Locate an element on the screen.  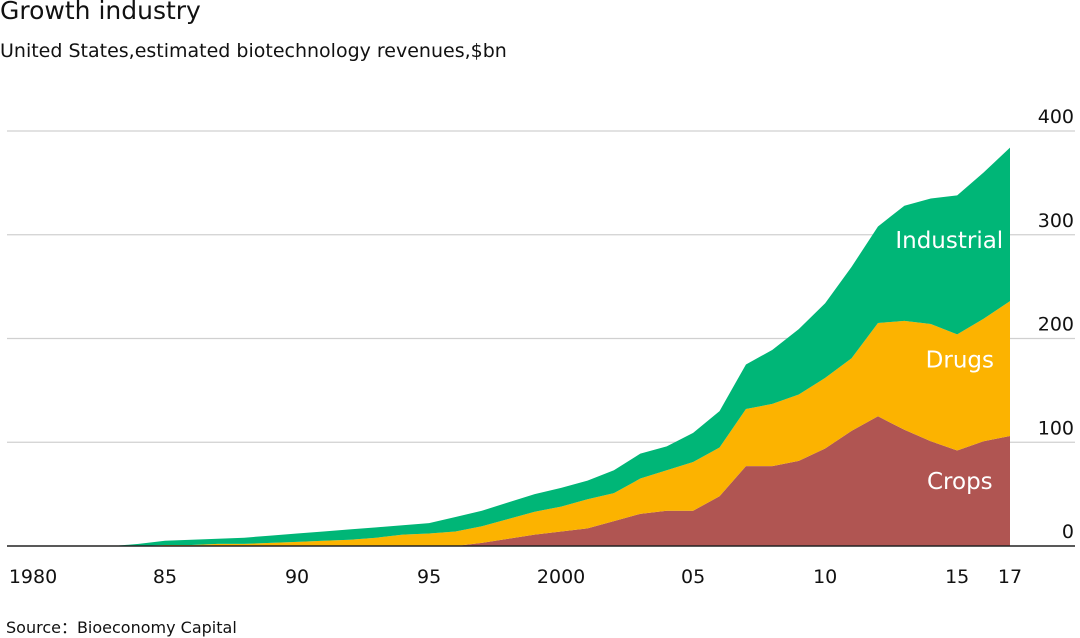
y-tick-label-300: 300 is located at coordinates (1056, 221).